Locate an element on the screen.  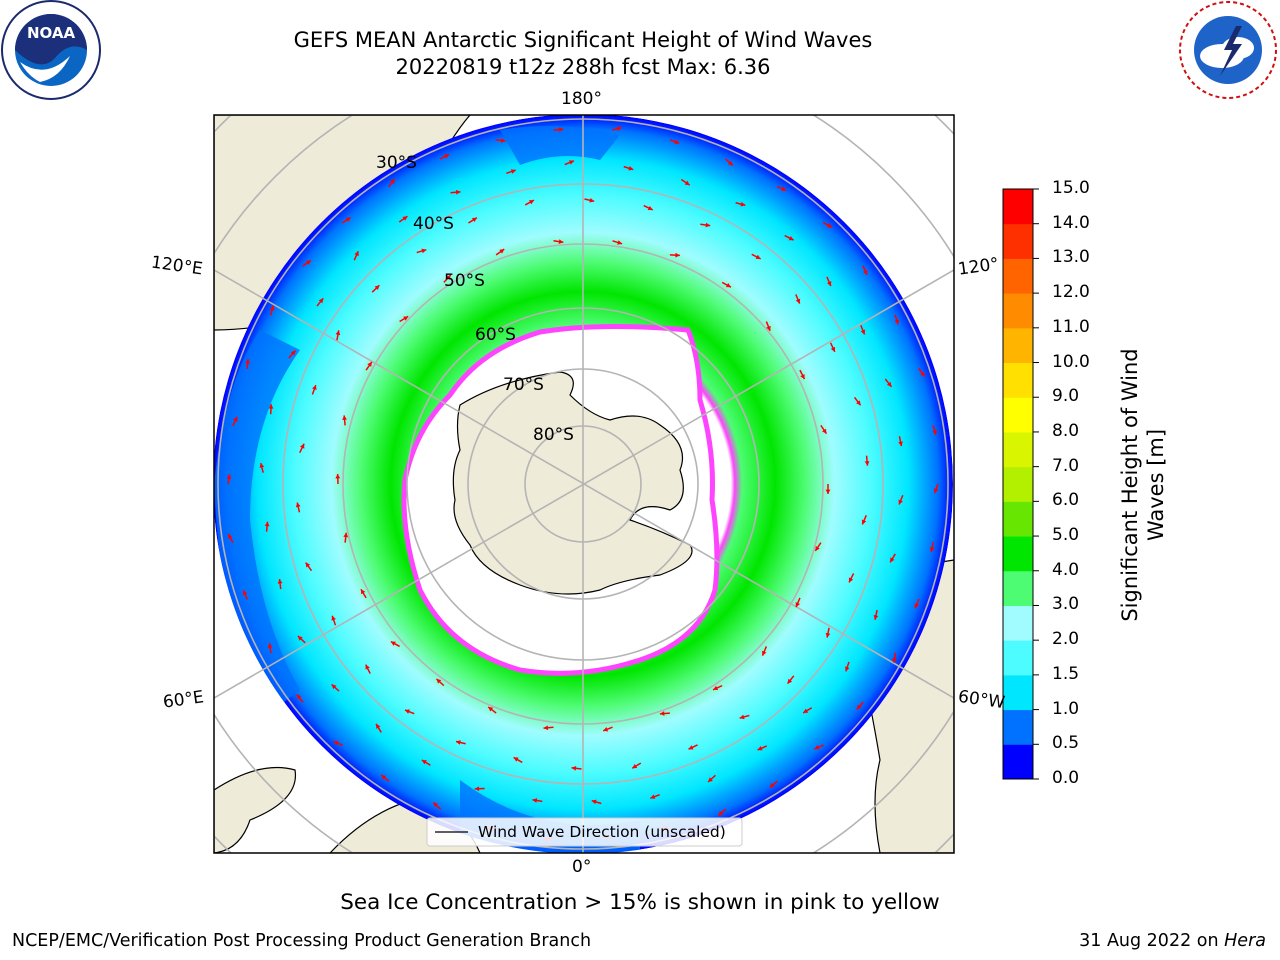
colorbar-tick-label: 6.0 is located at coordinates (1066, 500).